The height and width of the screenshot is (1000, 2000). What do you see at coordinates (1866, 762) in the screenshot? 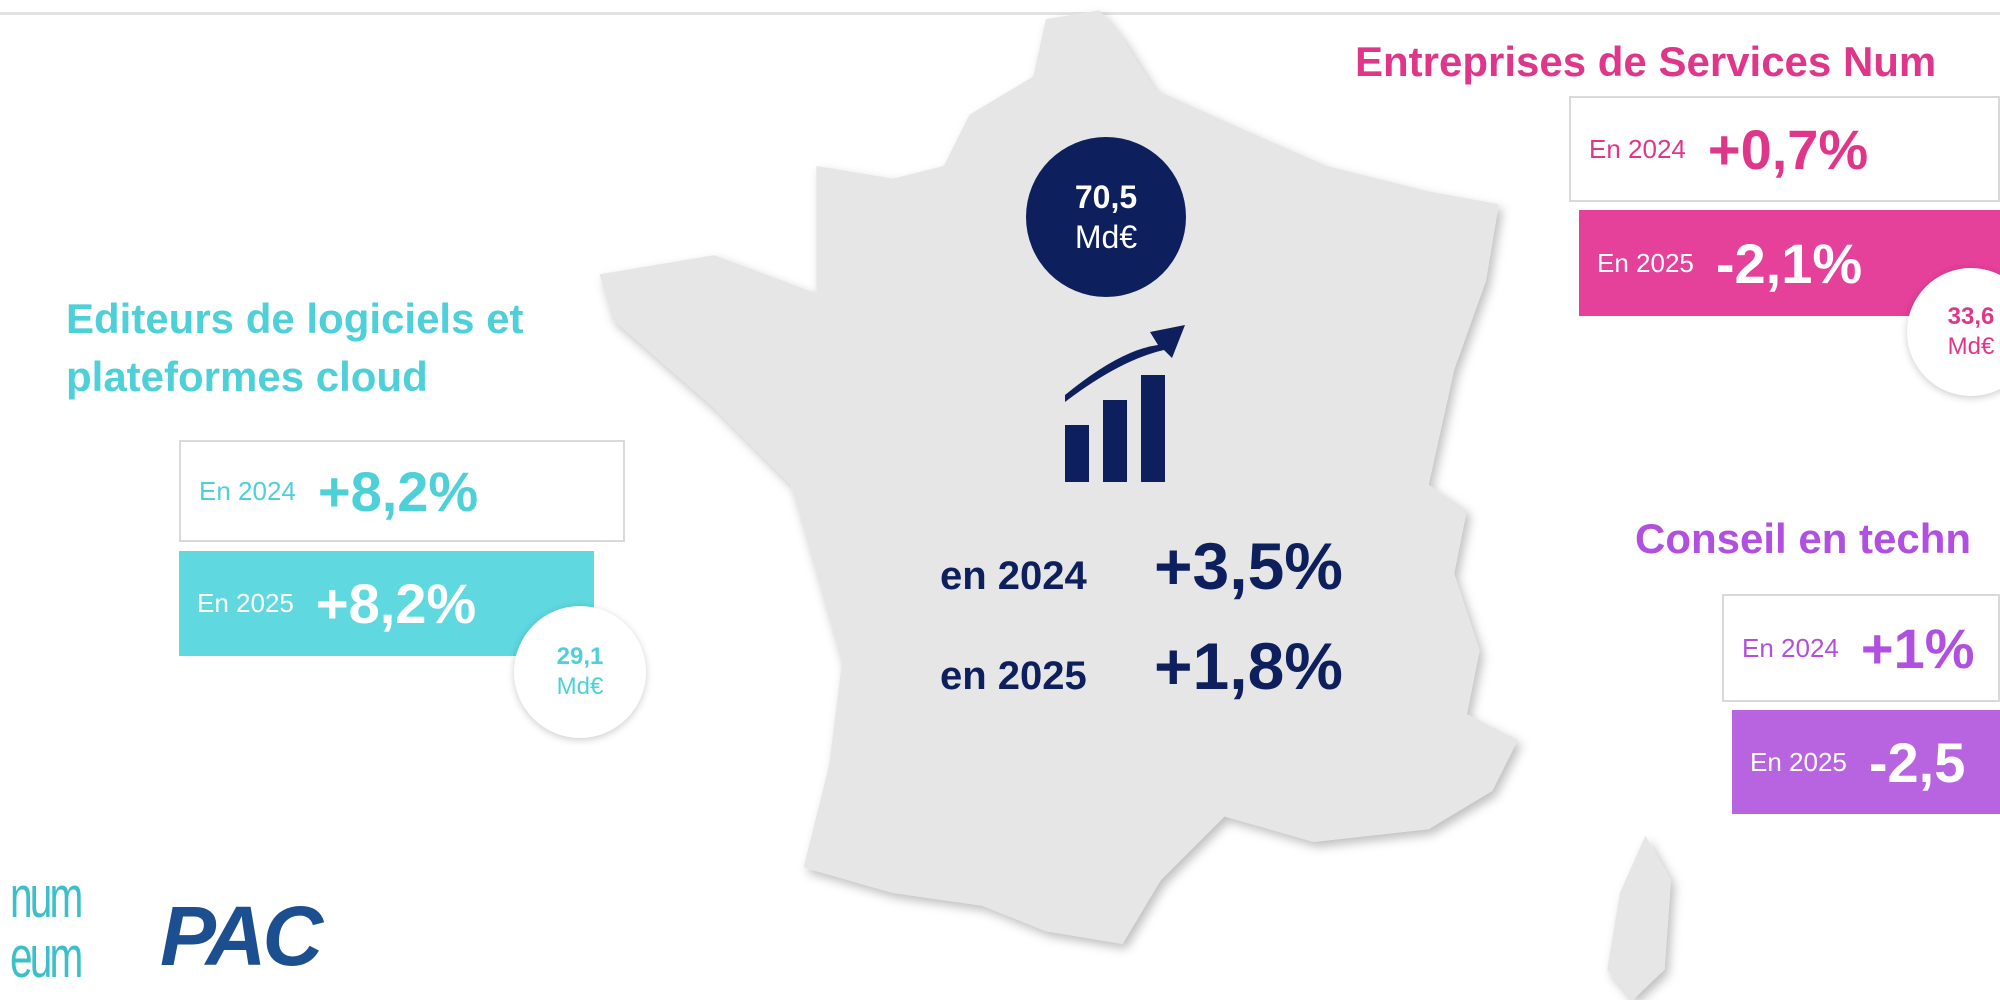
I see `growth-box: En 2025 -2,5` at bounding box center [1866, 762].